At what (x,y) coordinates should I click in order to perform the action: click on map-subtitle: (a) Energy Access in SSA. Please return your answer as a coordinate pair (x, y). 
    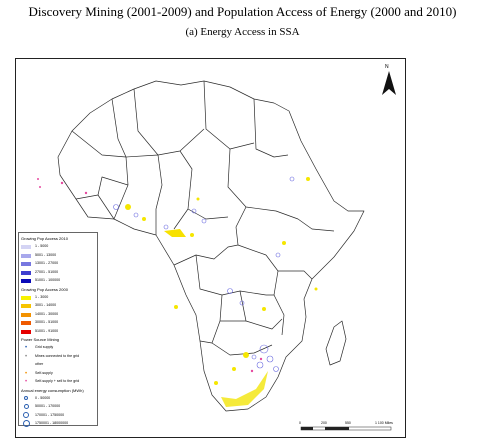
    Looking at the image, I should click on (242, 32).